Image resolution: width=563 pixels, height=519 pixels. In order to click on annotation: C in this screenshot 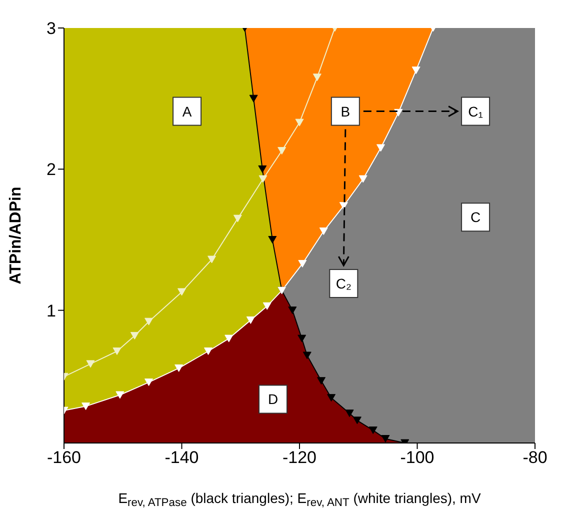, I will do `click(475, 217)`.